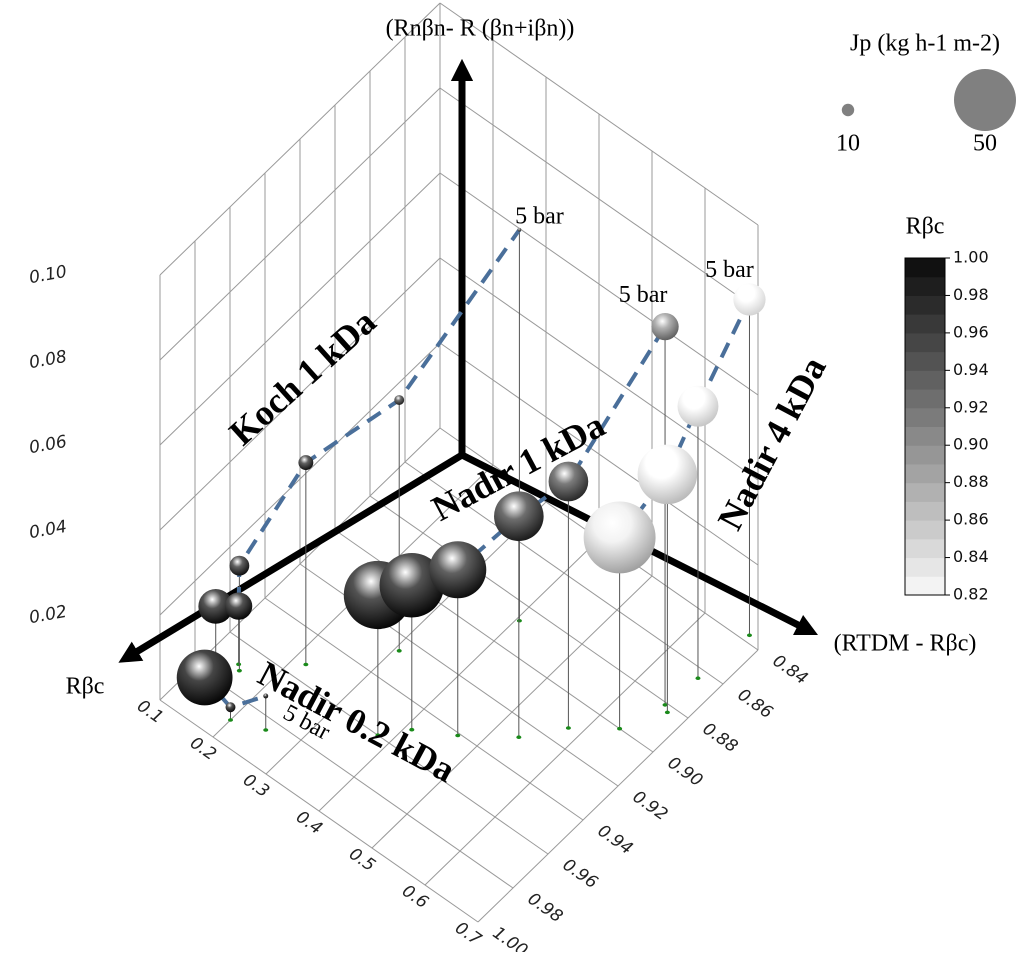 The width and height of the screenshot is (1016, 957). What do you see at coordinates (48, 530) in the screenshot?
I see `z-tick-label: 0.04` at bounding box center [48, 530].